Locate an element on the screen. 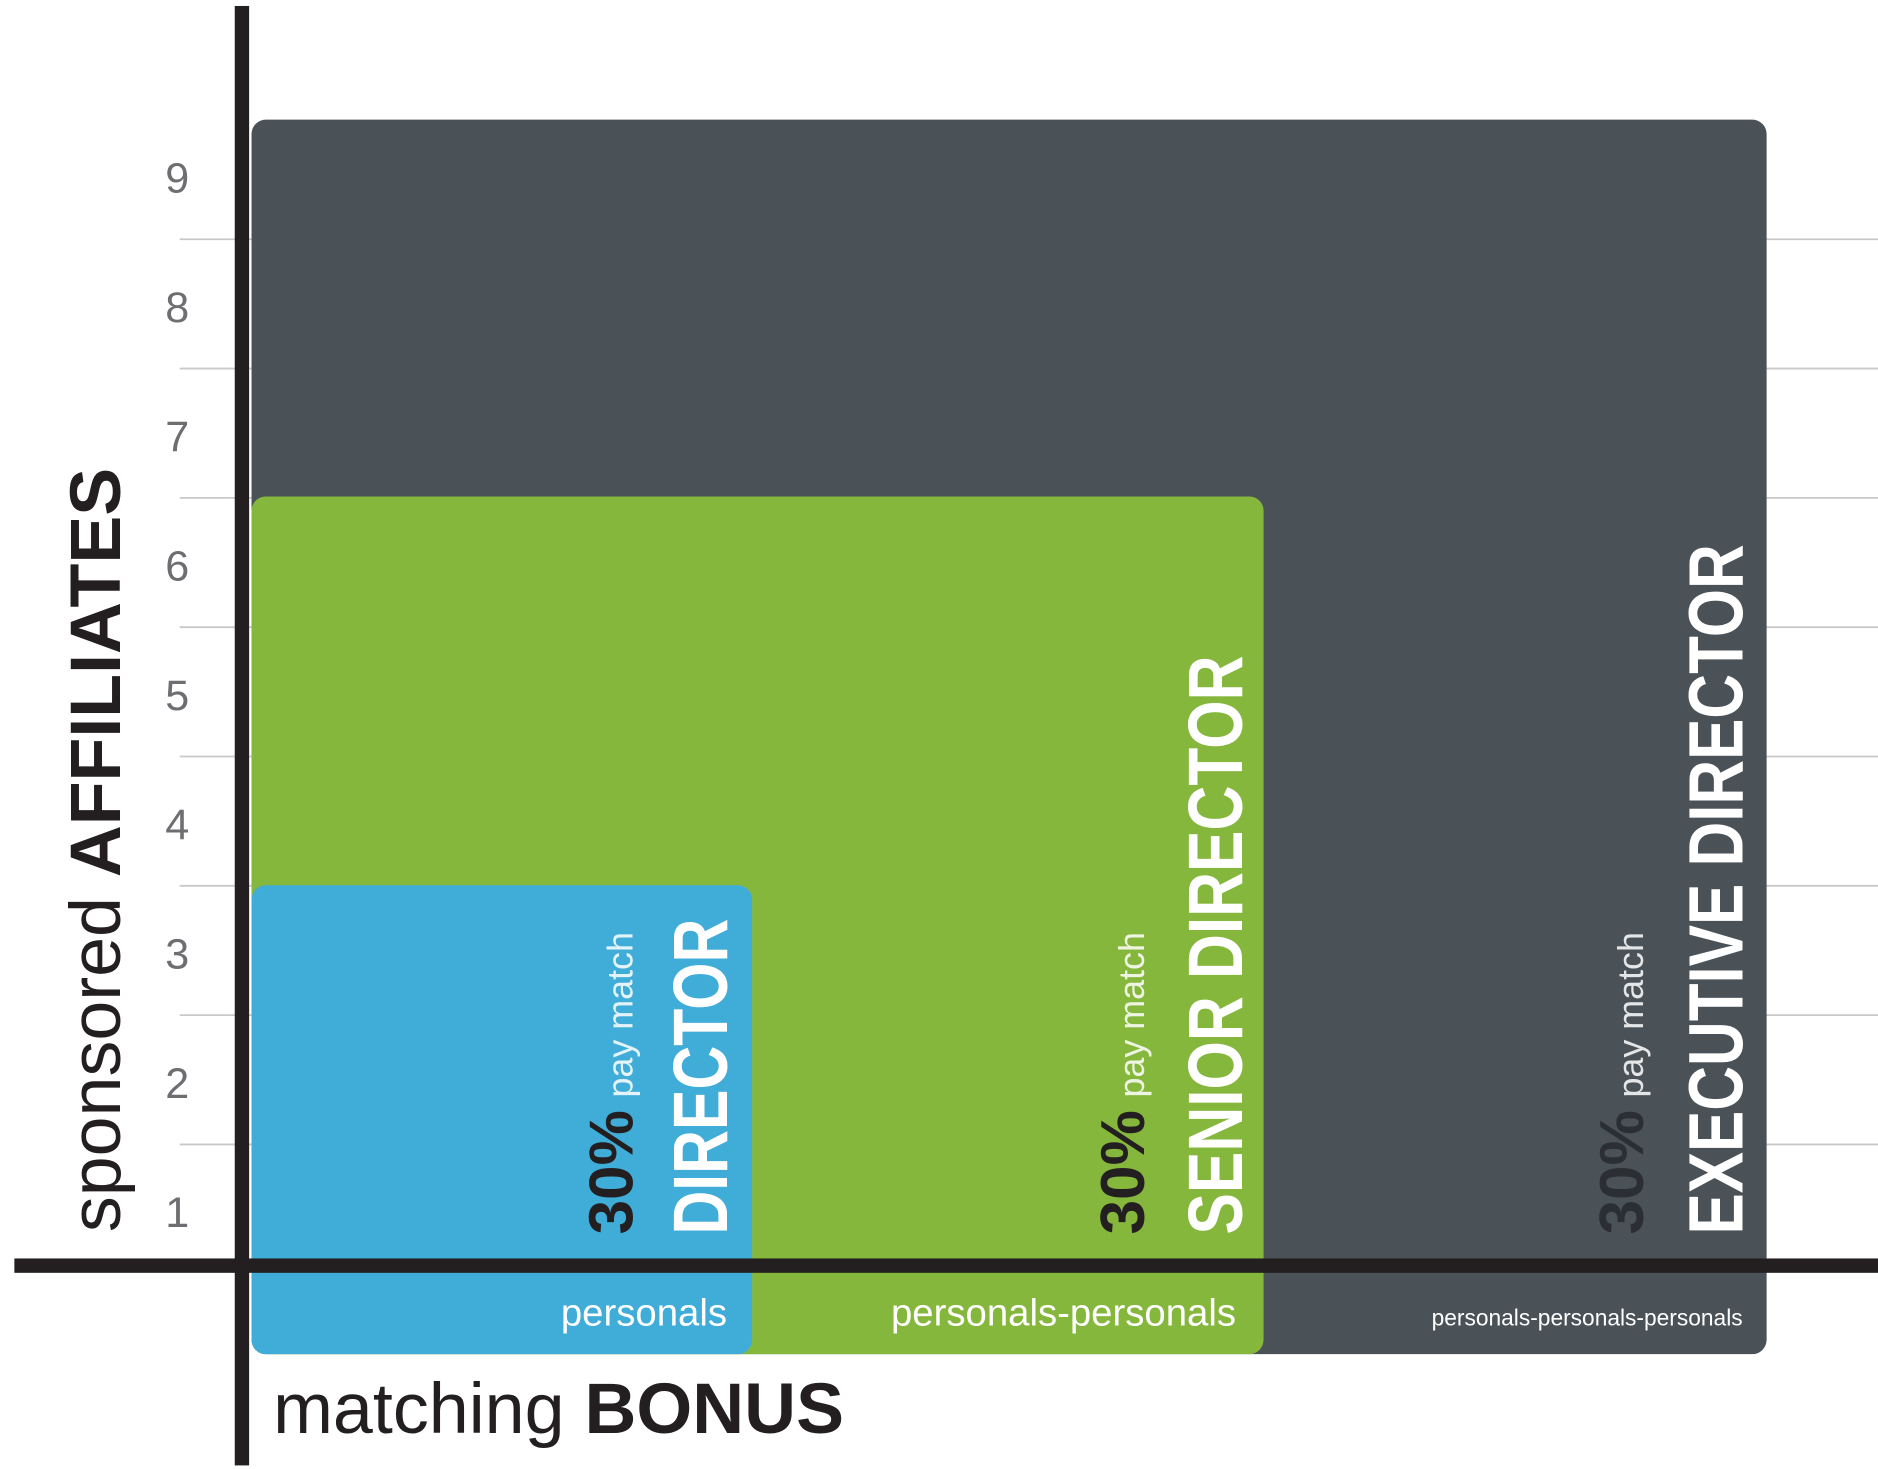  y-tick-label: 3 is located at coordinates (177, 955).